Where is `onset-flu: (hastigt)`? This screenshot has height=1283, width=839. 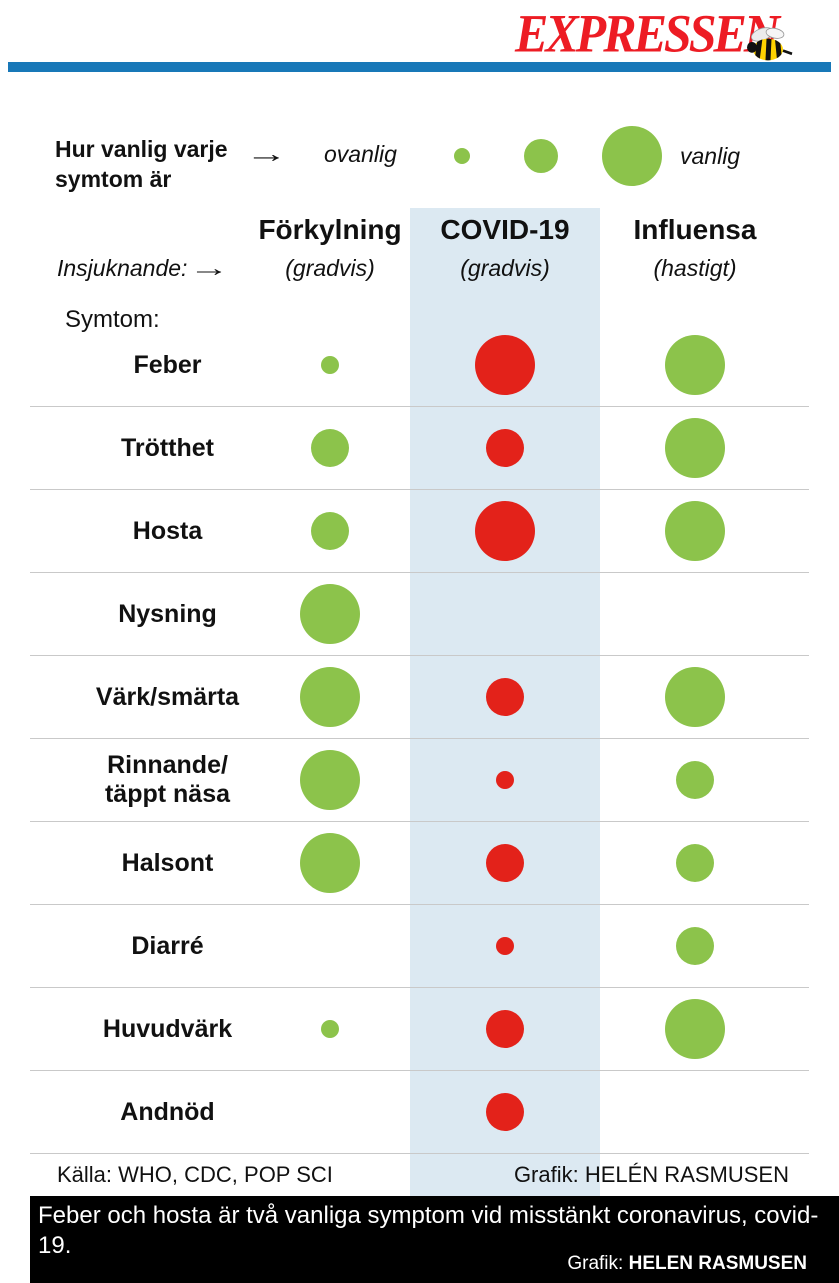 onset-flu: (hastigt) is located at coordinates (695, 268).